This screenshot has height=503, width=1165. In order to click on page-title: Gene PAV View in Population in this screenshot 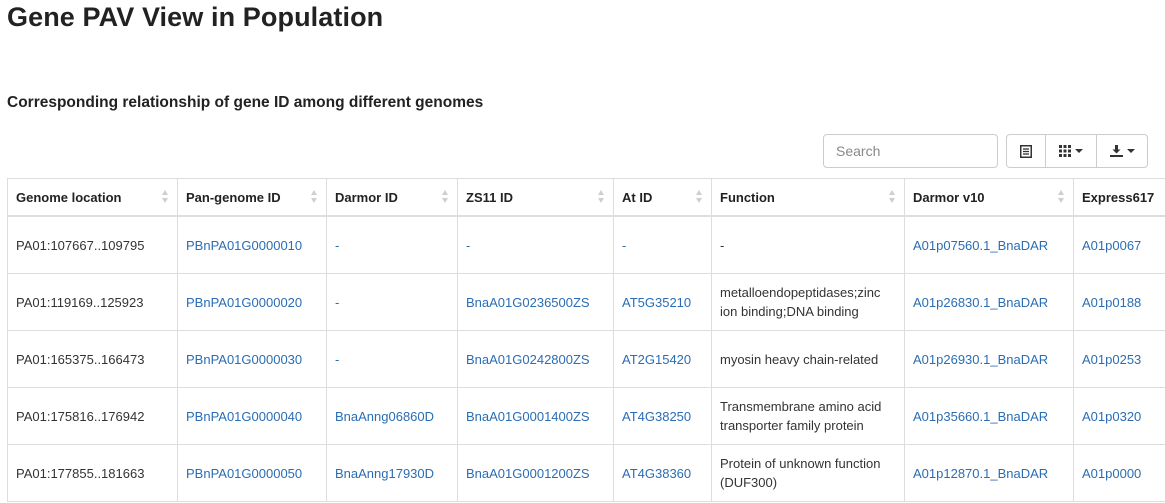, I will do `click(195, 17)`.